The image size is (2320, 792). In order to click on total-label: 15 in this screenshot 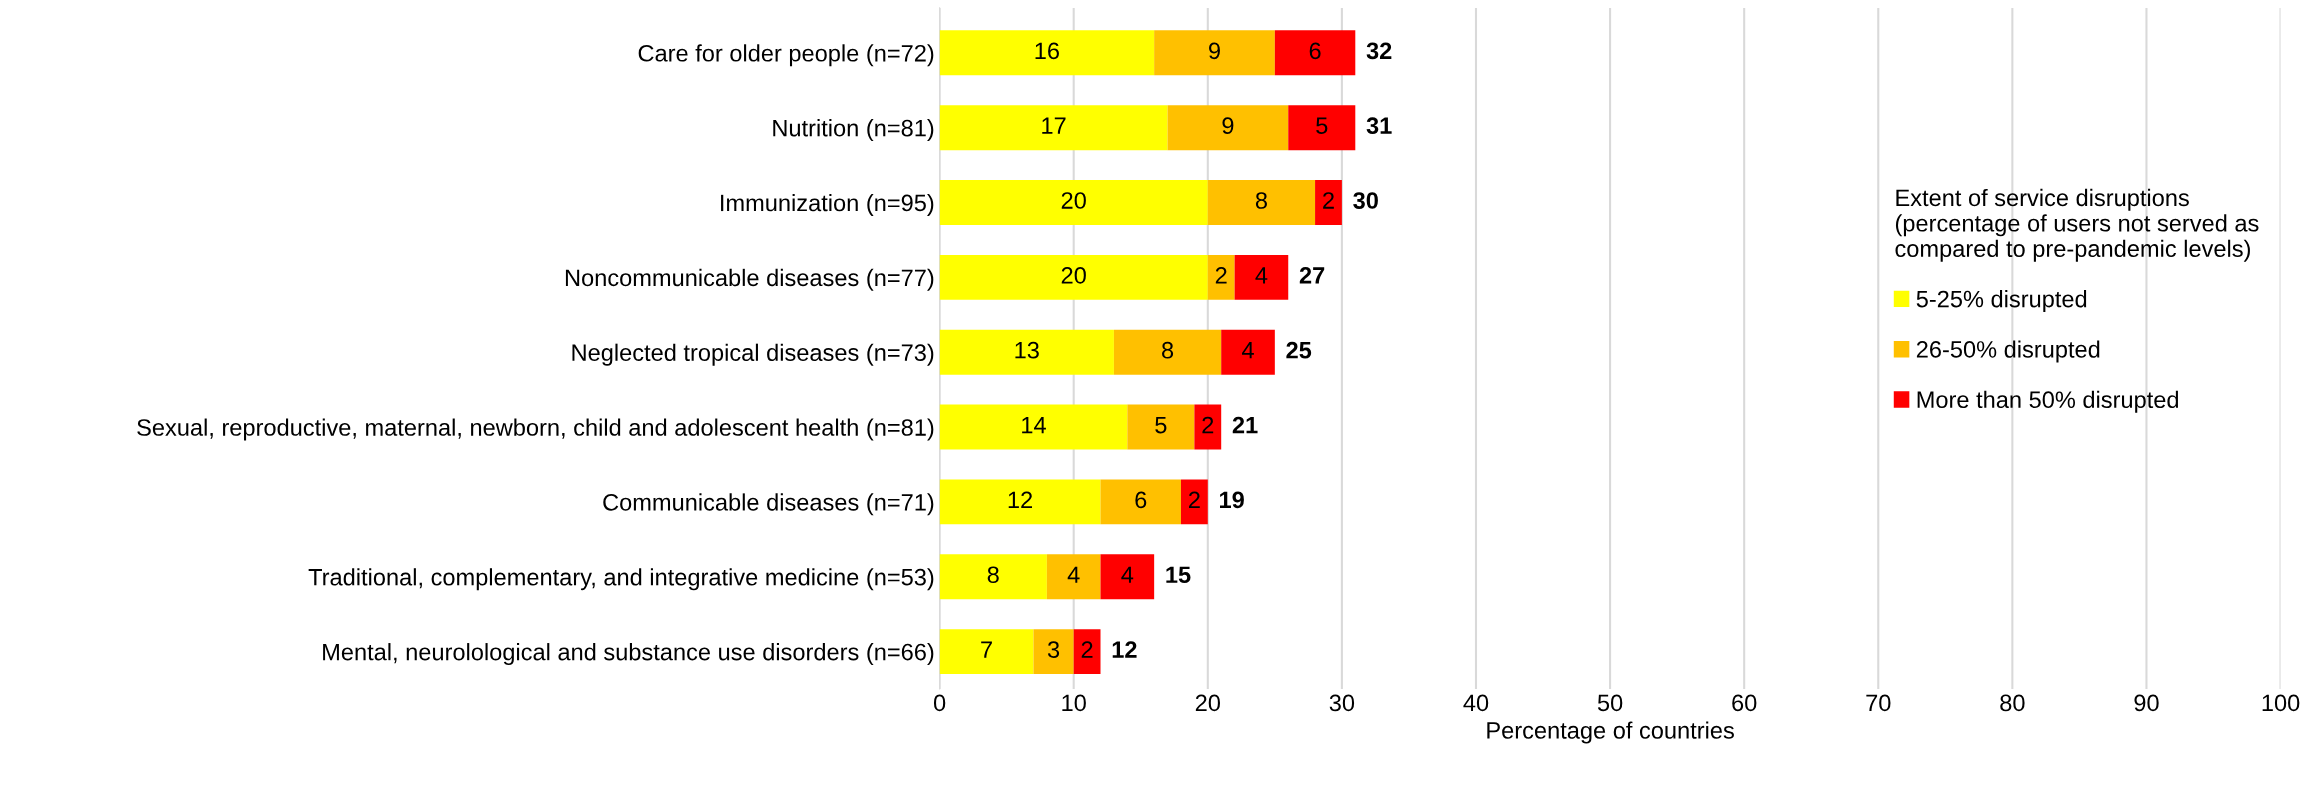, I will do `click(1178, 575)`.